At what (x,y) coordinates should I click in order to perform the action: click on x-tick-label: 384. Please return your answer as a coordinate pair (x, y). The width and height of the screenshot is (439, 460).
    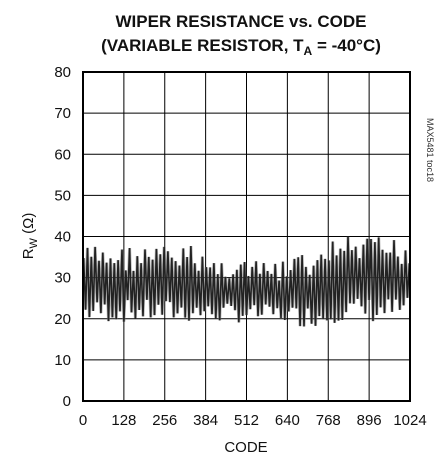
    Looking at the image, I should click on (205, 420).